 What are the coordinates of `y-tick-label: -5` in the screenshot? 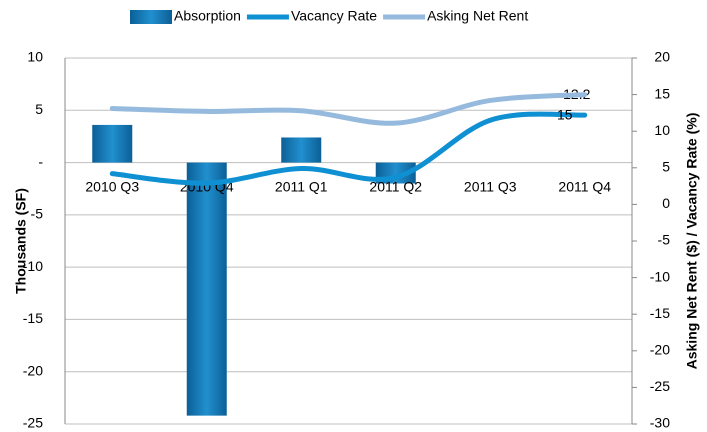 It's located at (37, 214).